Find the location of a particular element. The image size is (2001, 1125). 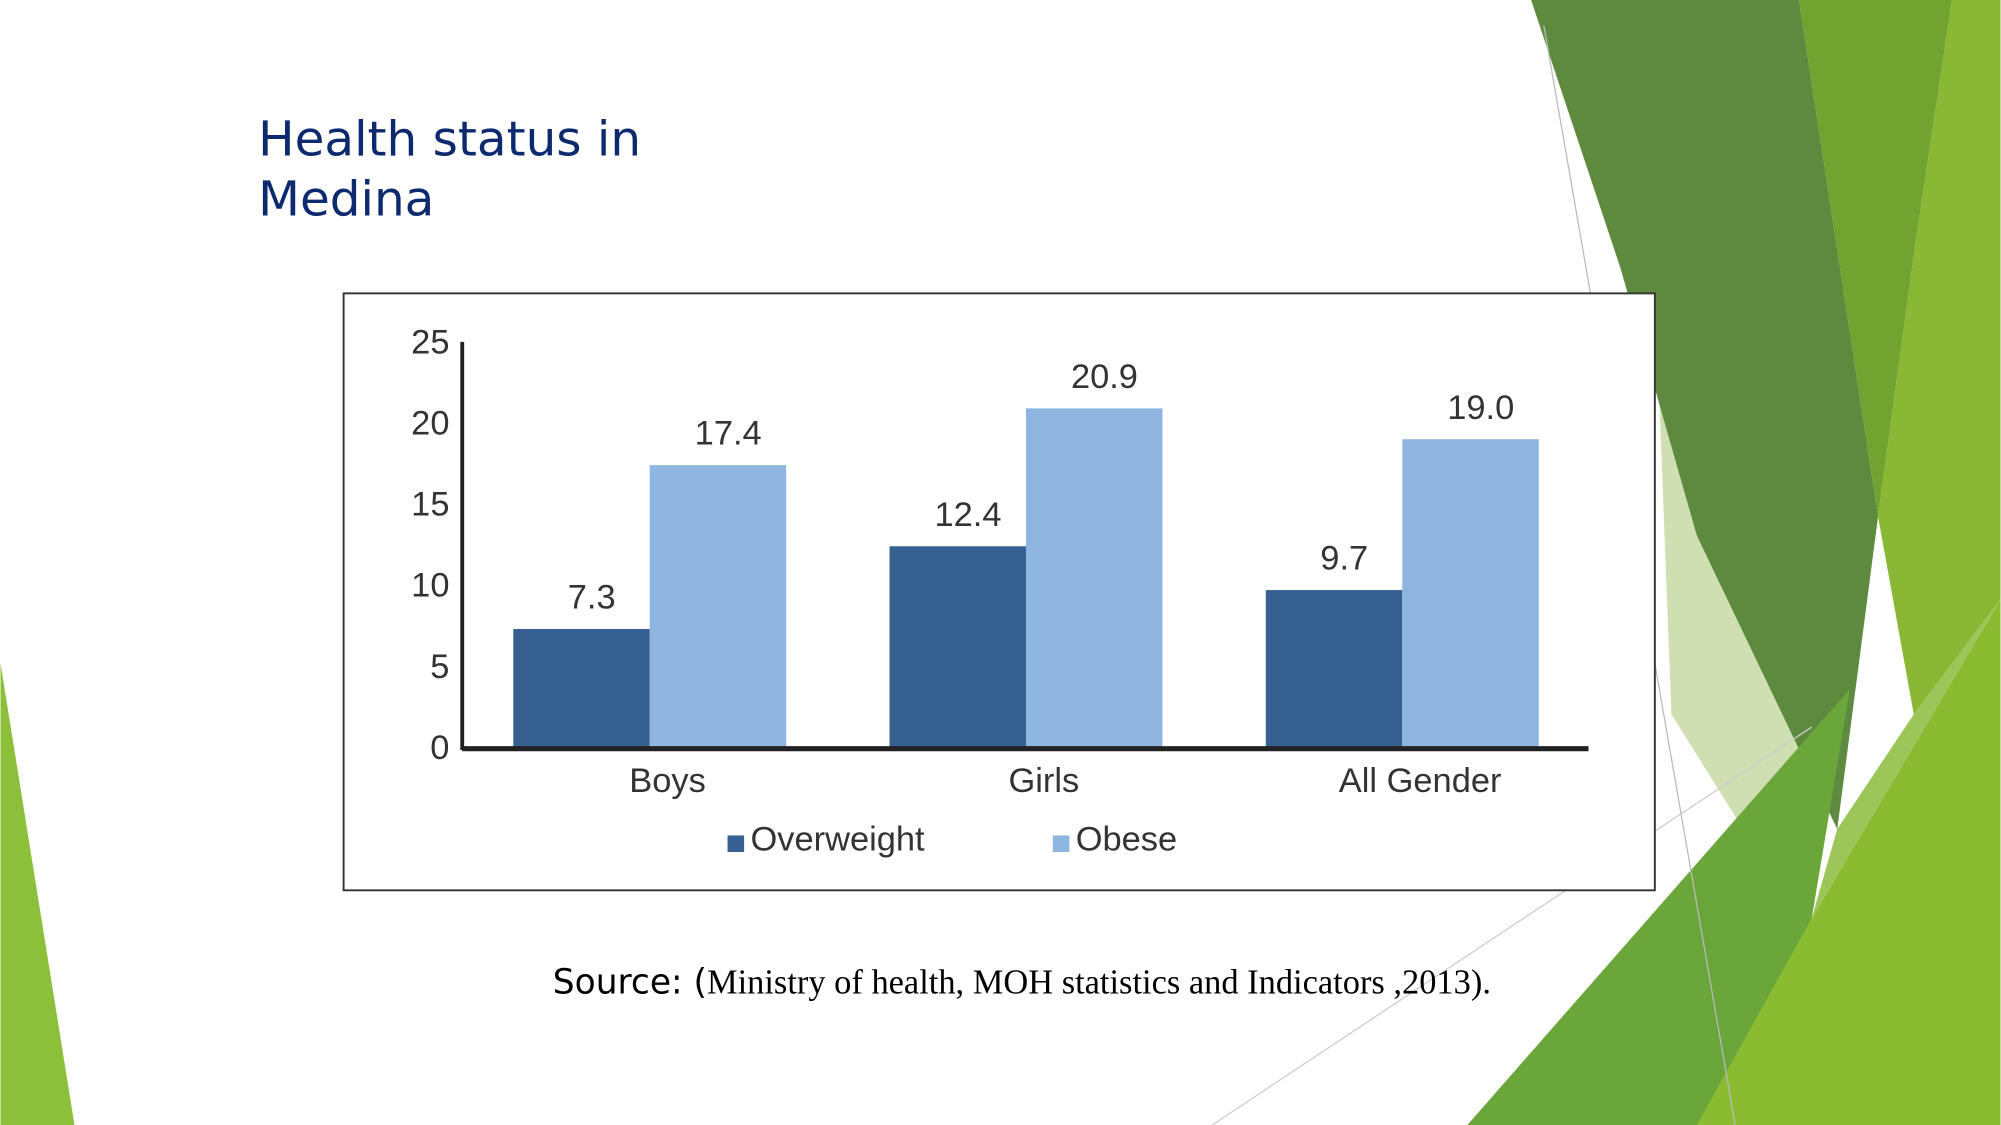

y-tick-label: 20 is located at coordinates (430, 423).